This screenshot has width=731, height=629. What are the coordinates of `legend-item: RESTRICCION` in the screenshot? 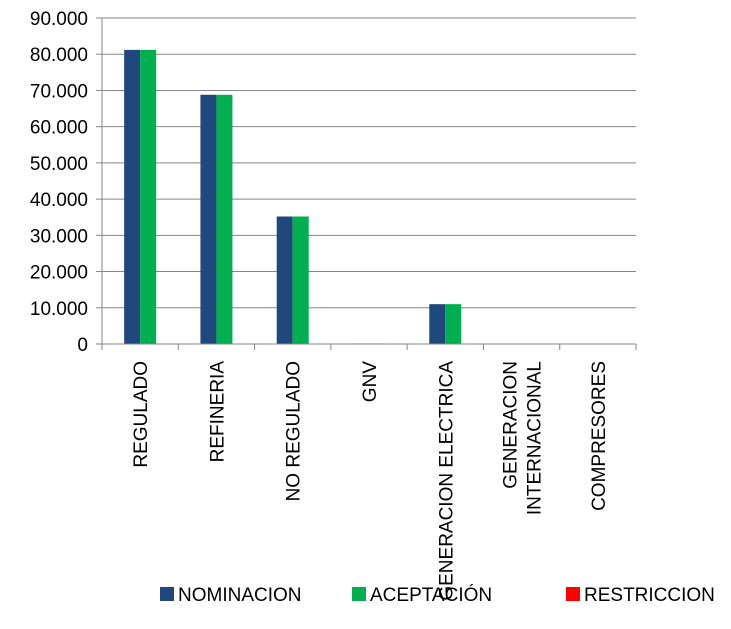 It's located at (640, 595).